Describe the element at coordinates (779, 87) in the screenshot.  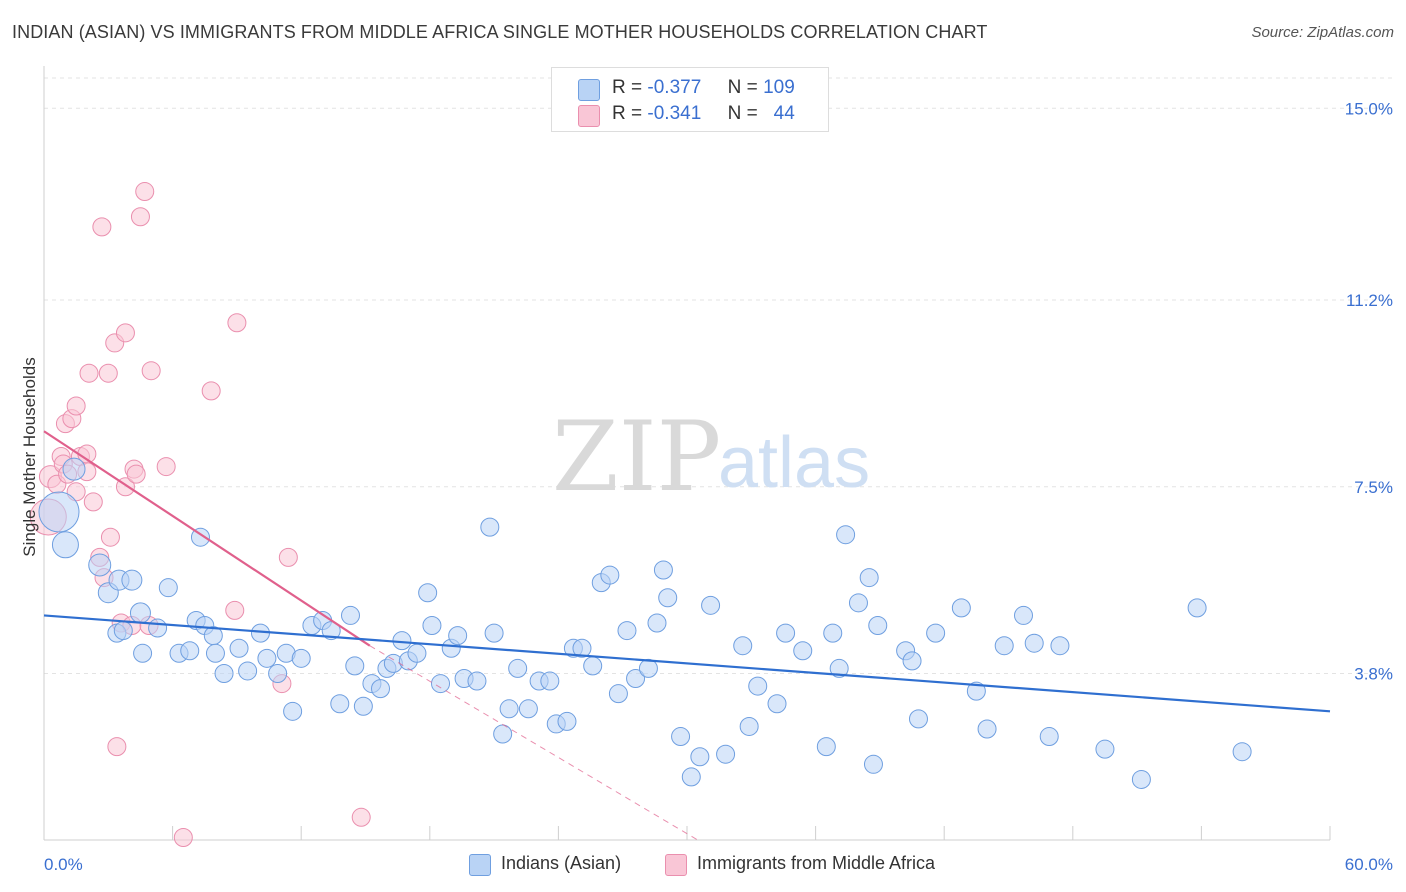
I see `legend-n-value-indians: 109` at that location.